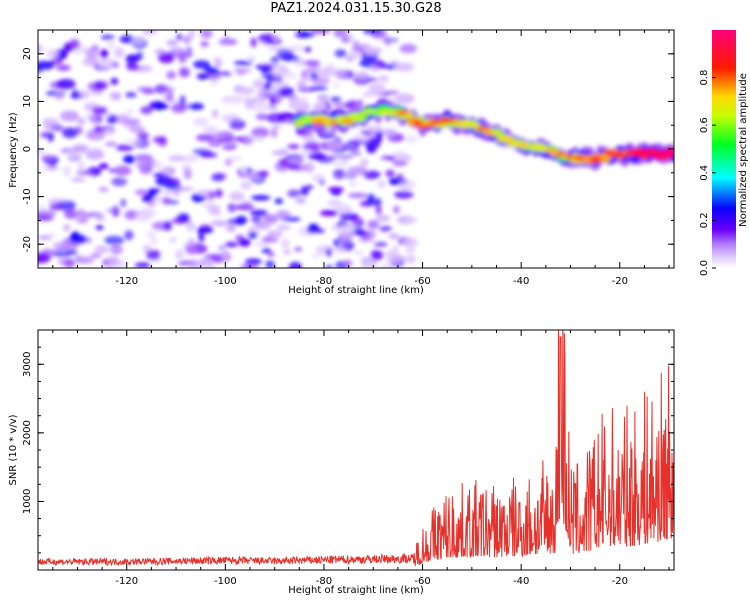 The height and width of the screenshot is (600, 750). Describe the element at coordinates (13, 150) in the screenshot. I see `spectrogram-y-label: Frequency (Hz)` at that location.